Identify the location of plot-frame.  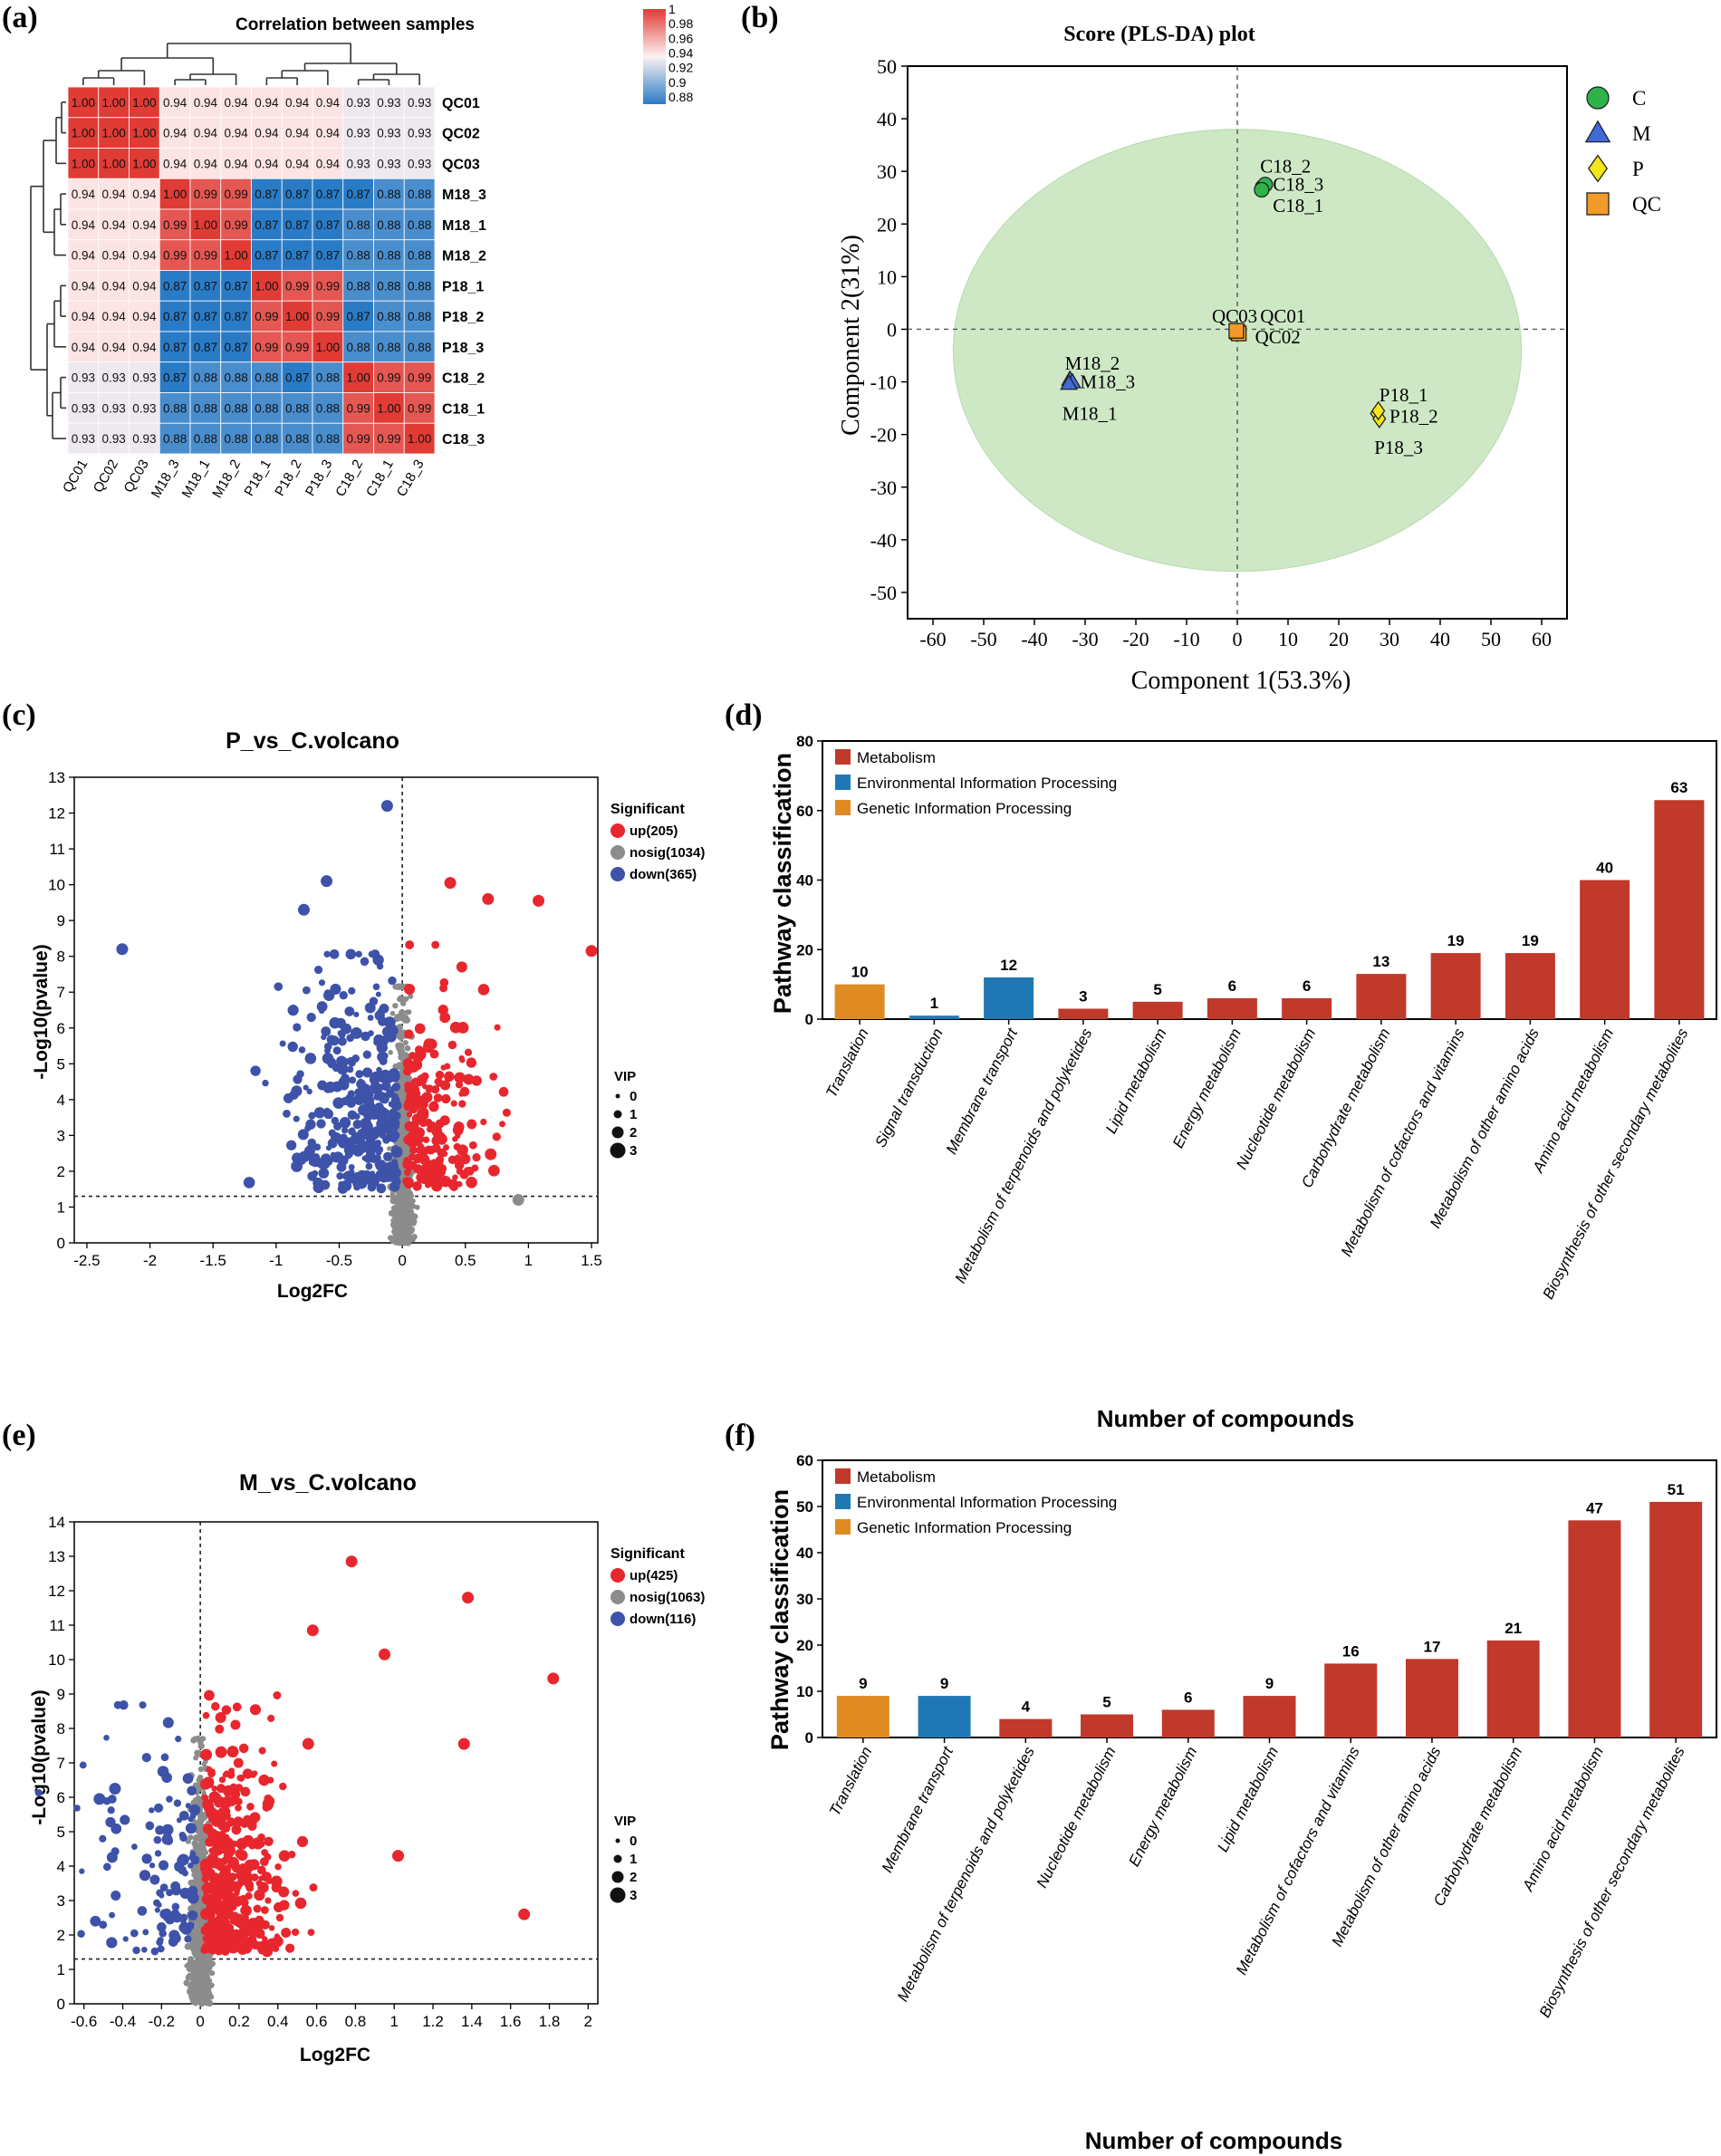
(336, 1763).